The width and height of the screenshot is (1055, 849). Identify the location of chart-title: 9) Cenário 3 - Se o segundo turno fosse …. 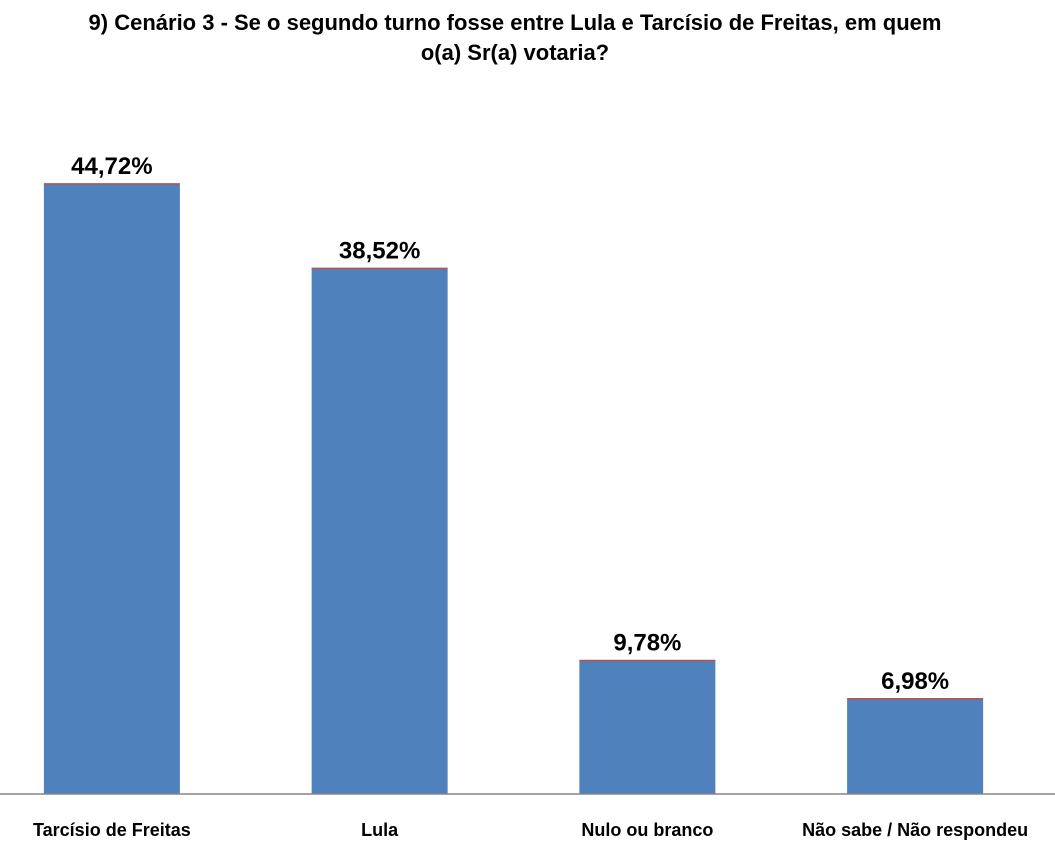
(515, 37).